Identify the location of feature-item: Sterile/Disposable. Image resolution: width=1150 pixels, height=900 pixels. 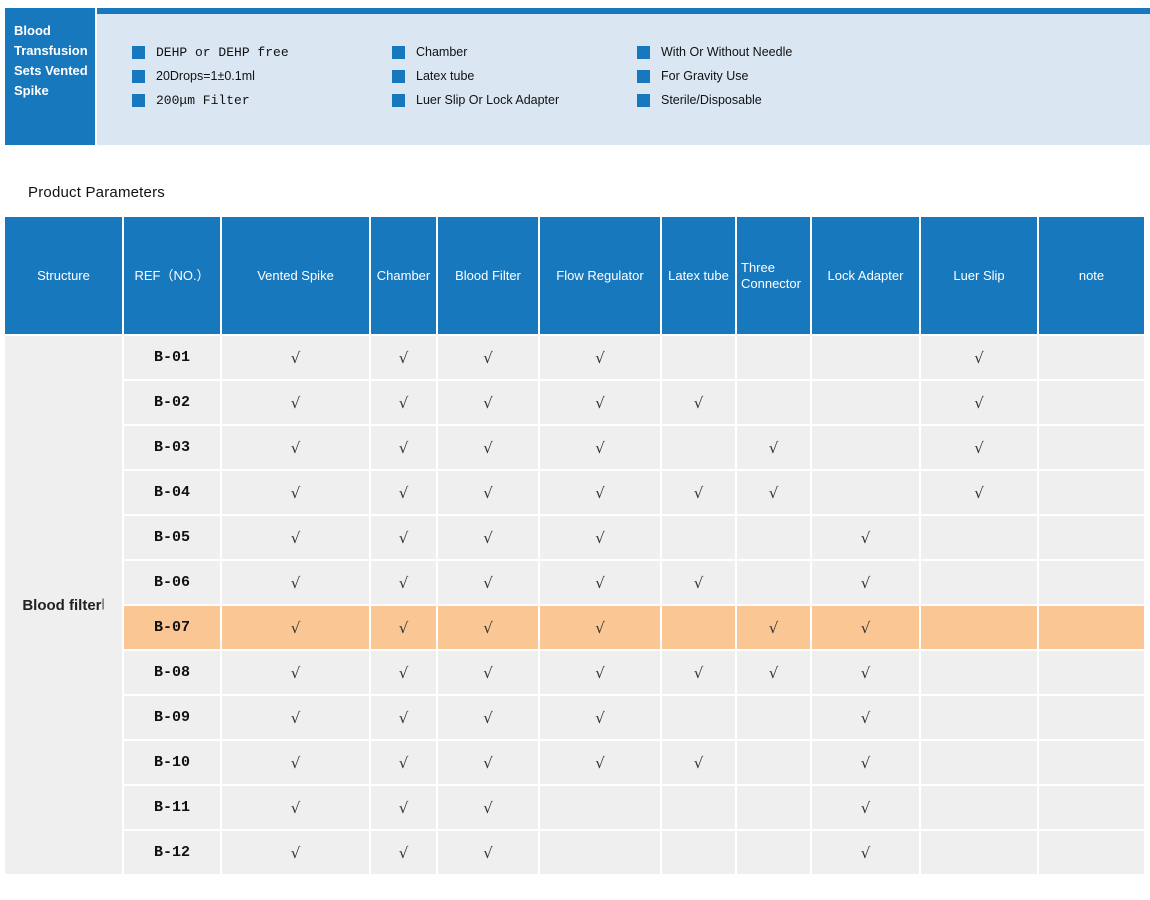
(787, 100).